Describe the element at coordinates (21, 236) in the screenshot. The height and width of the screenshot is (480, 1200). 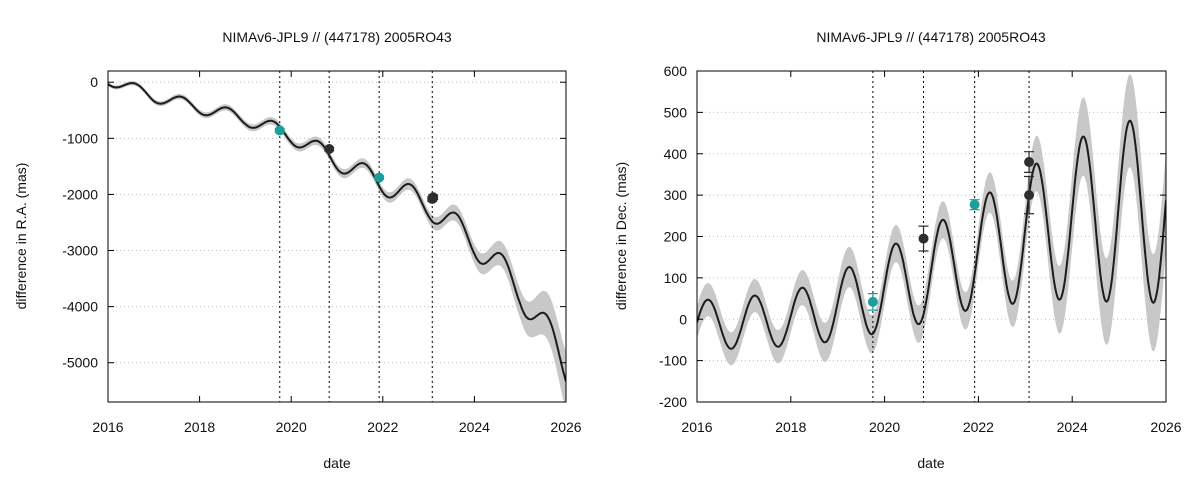
I see `ra-y-axis-label: difference in R.A. (mas)` at that location.